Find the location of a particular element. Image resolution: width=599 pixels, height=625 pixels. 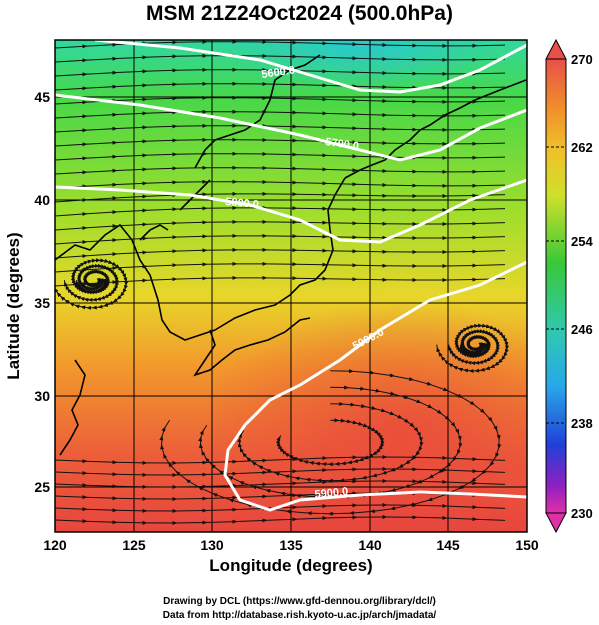

contour-label-5900-b: 5900.0 is located at coordinates (331, 493).